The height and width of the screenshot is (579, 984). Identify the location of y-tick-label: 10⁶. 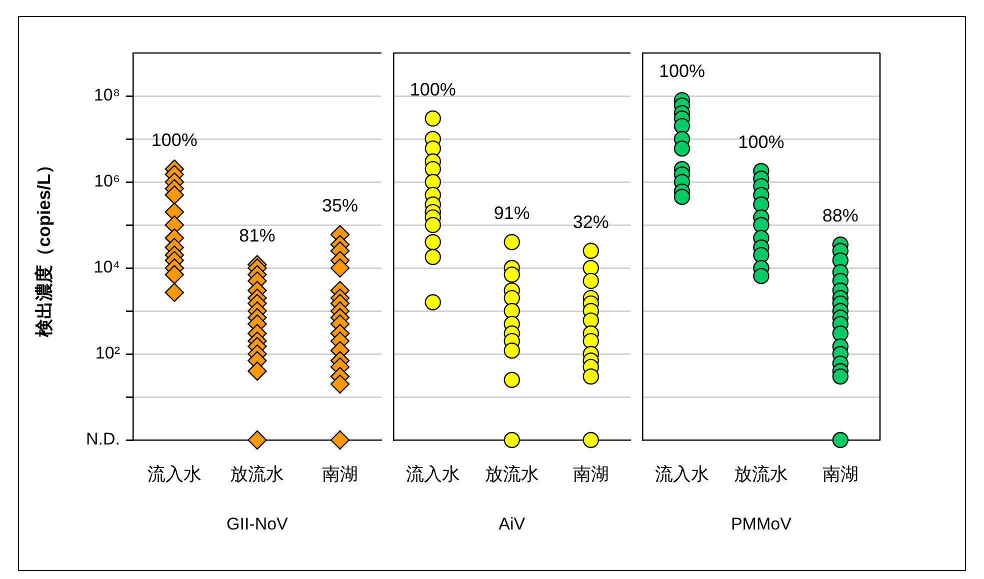
(107, 181).